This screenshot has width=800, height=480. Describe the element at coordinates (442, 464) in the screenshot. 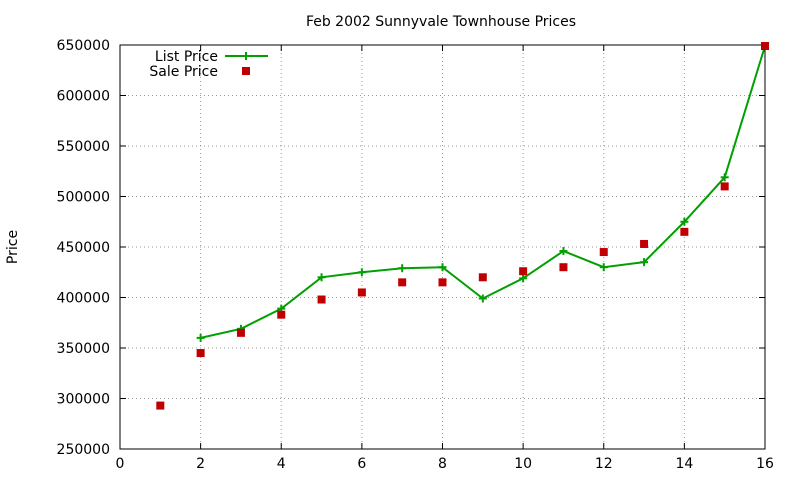

I see `x-tick-label: 8` at that location.